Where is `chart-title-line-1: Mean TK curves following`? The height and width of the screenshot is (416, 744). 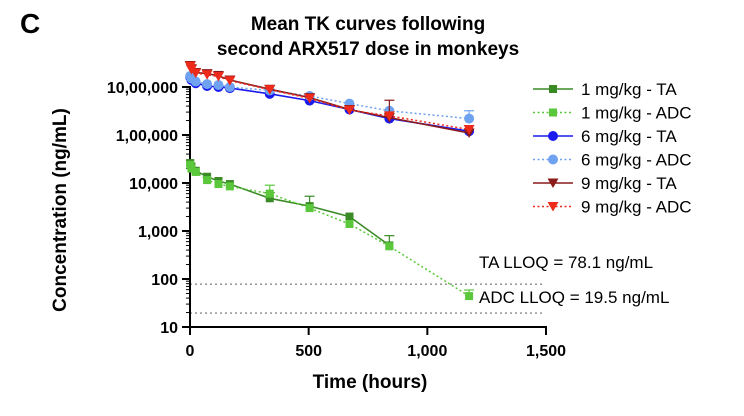
chart-title-line-1: Mean TK curves following is located at coordinates (368, 24).